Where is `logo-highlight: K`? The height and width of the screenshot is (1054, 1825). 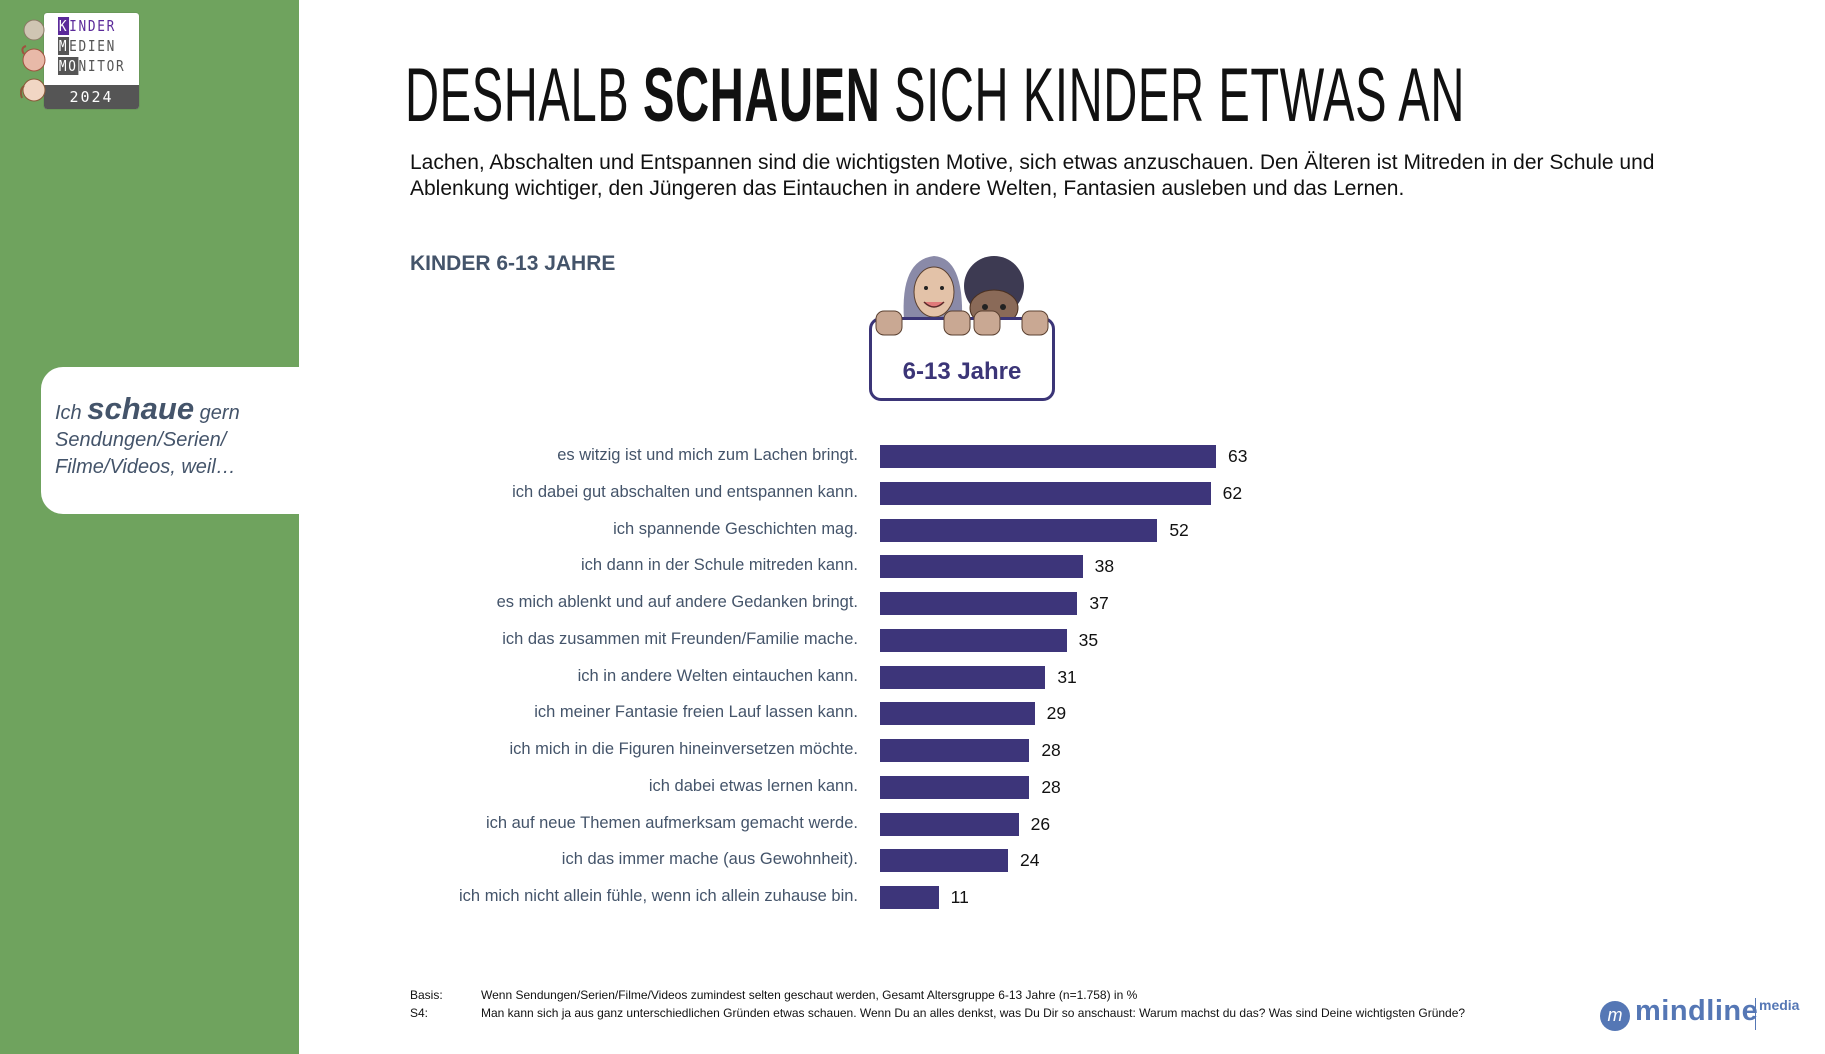 logo-highlight: K is located at coordinates (64, 26).